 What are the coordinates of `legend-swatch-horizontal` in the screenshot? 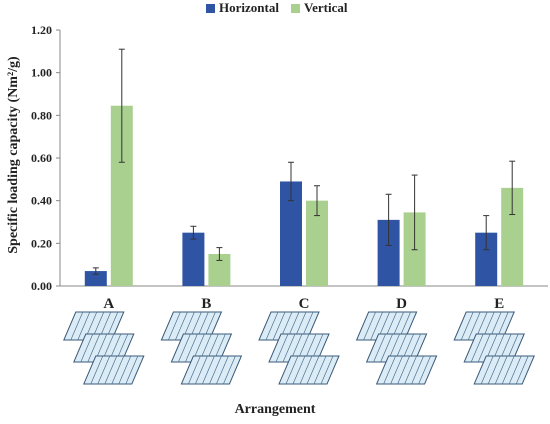 It's located at (210, 8).